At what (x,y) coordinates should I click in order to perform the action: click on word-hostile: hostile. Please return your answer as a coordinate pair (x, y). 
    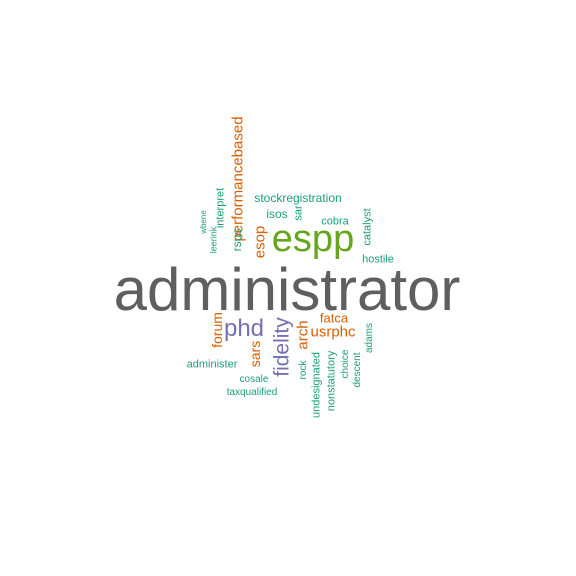
    Looking at the image, I should click on (378, 259).